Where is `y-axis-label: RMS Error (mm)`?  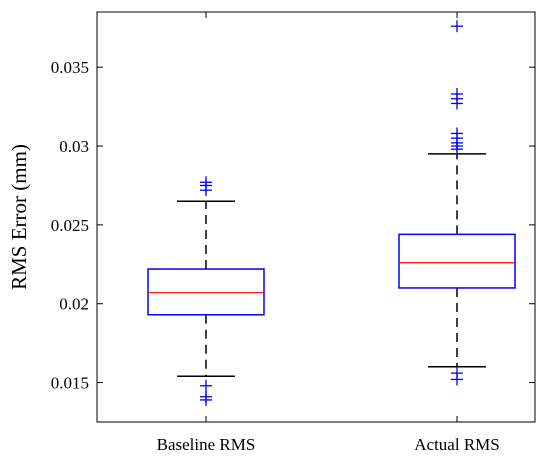
y-axis-label: RMS Error (mm) is located at coordinates (19, 217).